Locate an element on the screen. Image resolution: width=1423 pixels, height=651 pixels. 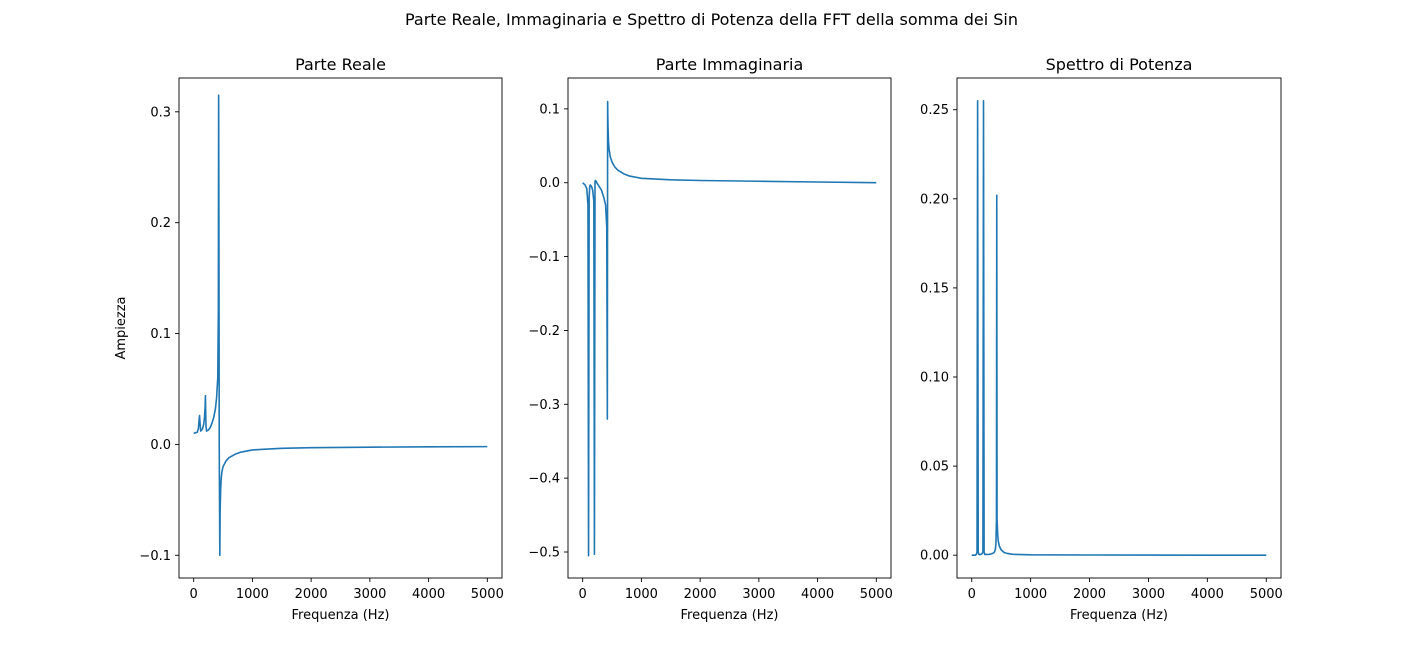
y-tick-label: 0.00 is located at coordinates (934, 556).